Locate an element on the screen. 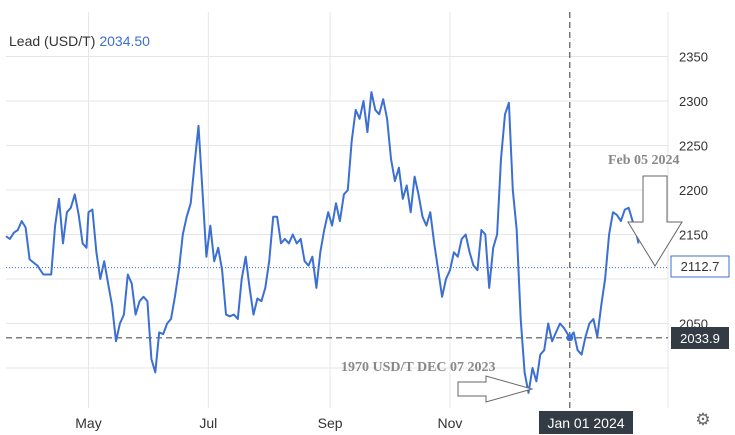 The height and width of the screenshot is (435, 735). y-tick-label: 2300 is located at coordinates (693, 101).